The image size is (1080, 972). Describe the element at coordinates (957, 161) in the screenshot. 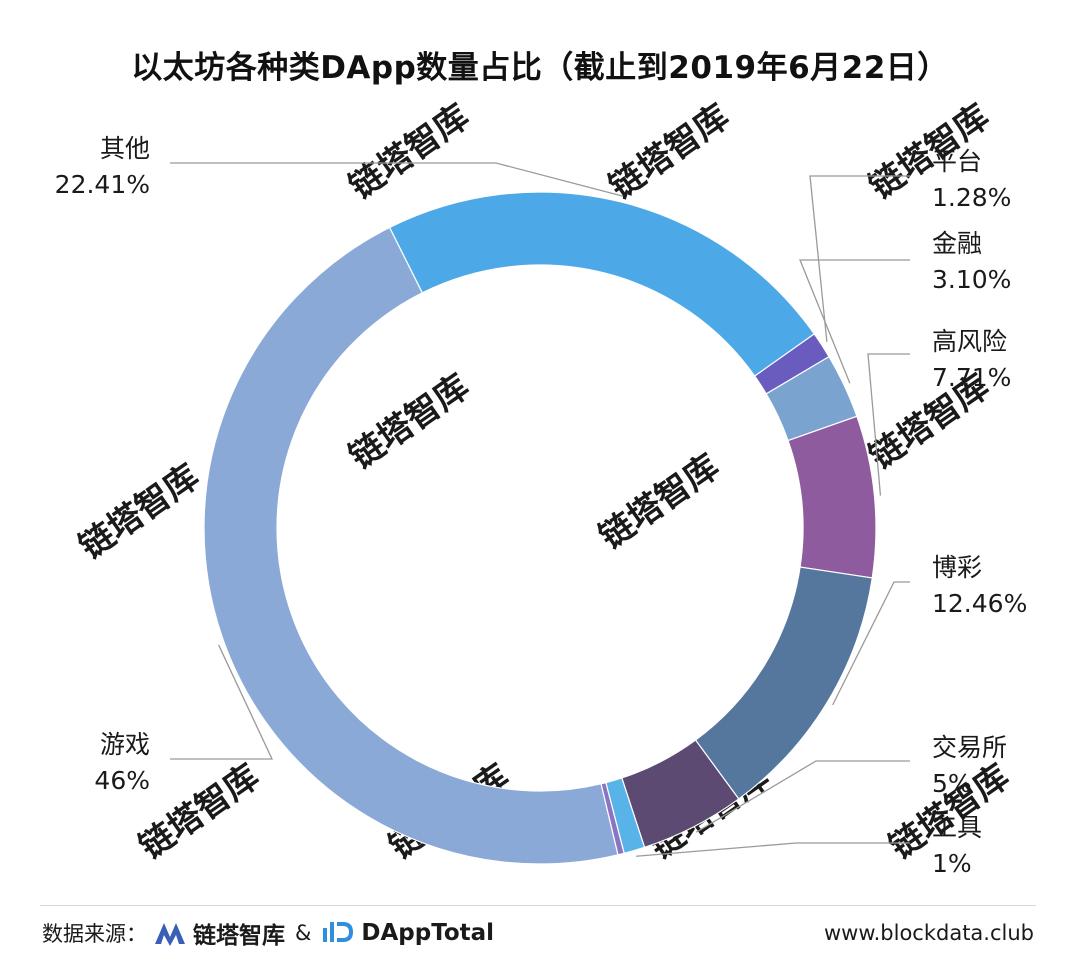

I see `slice-label: 平台` at that location.